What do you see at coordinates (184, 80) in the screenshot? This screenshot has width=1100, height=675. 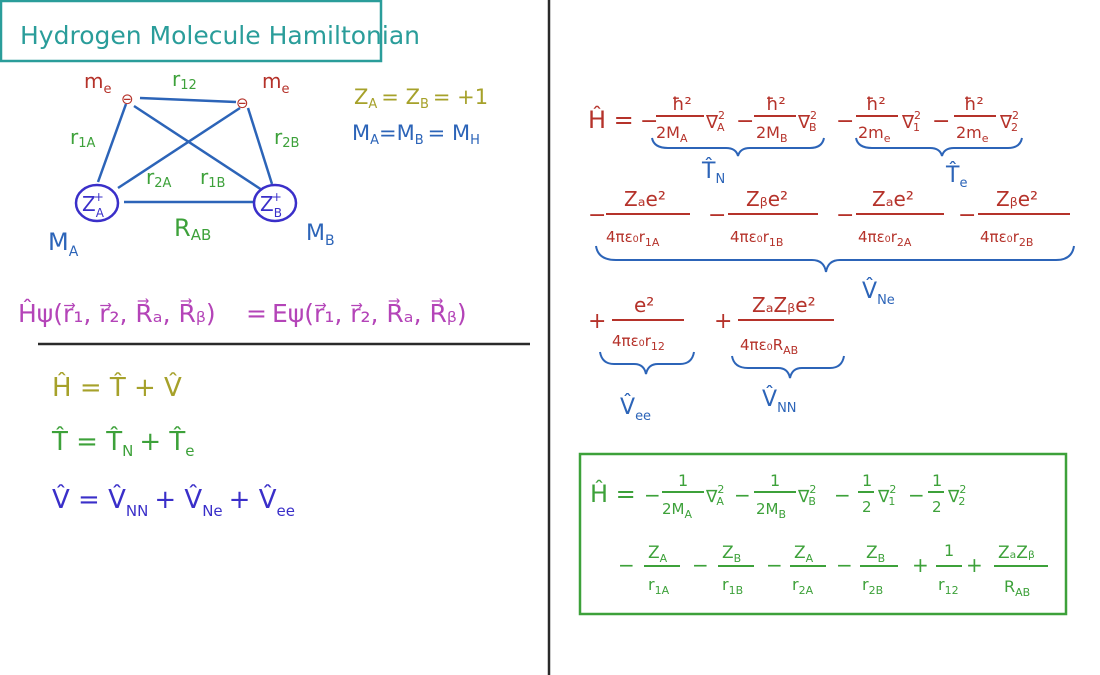 I see `r12-label: r12` at bounding box center [184, 80].